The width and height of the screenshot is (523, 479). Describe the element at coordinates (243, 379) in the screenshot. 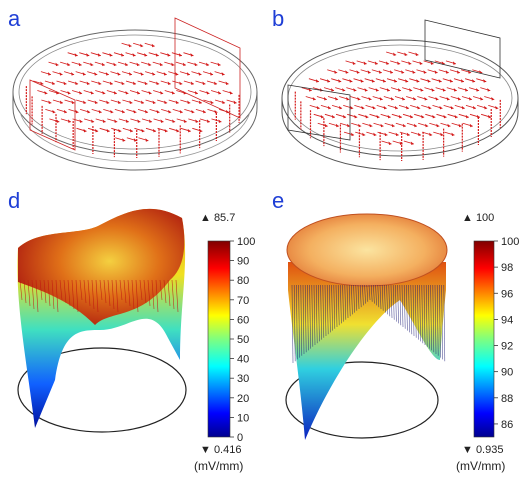

I see `colorbar-tick-label: 30` at that location.